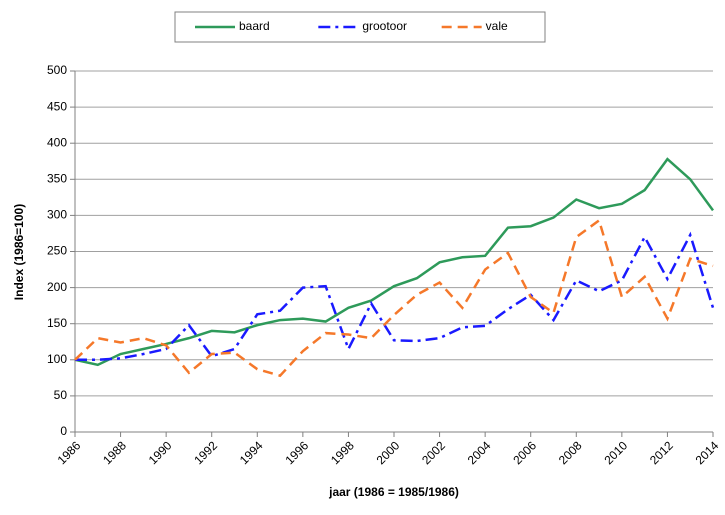  Describe the element at coordinates (254, 26) in the screenshot. I see `legend-label: baard` at that location.